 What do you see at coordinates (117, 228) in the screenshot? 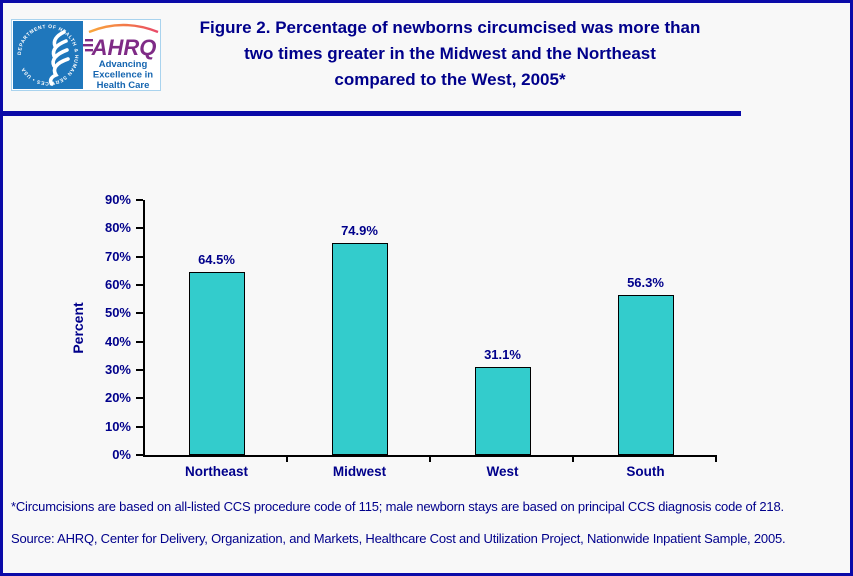
I see `y-axis-tick-label: 80%` at bounding box center [117, 228].